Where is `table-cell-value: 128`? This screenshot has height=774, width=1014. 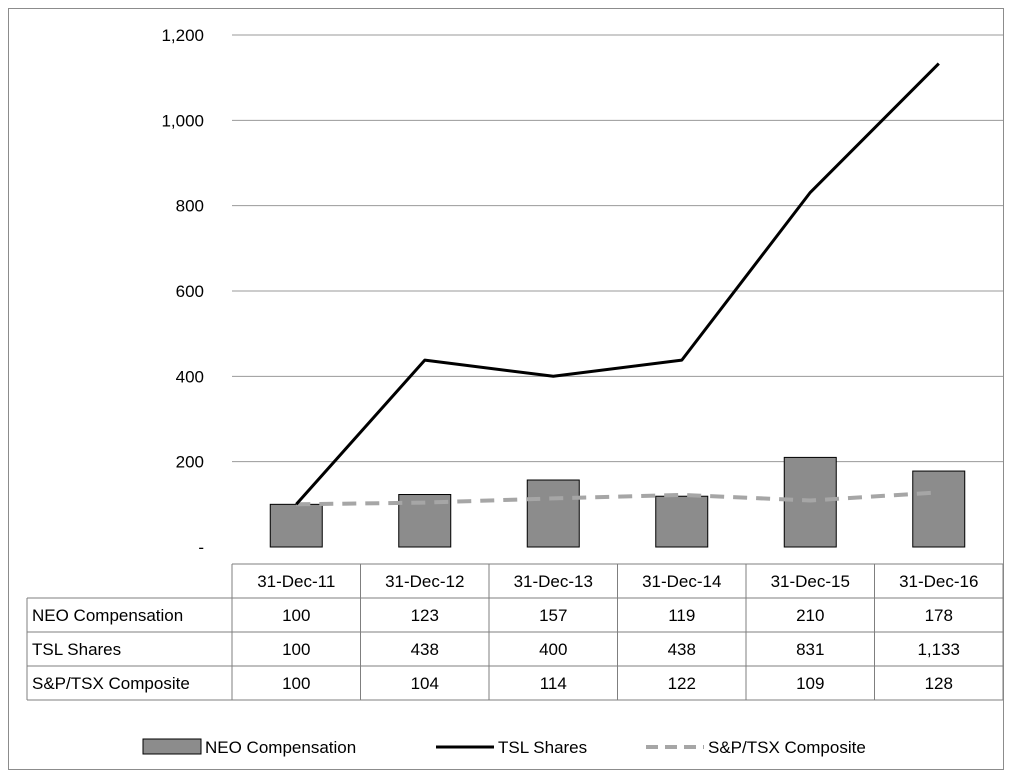
table-cell-value: 128 is located at coordinates (939, 683).